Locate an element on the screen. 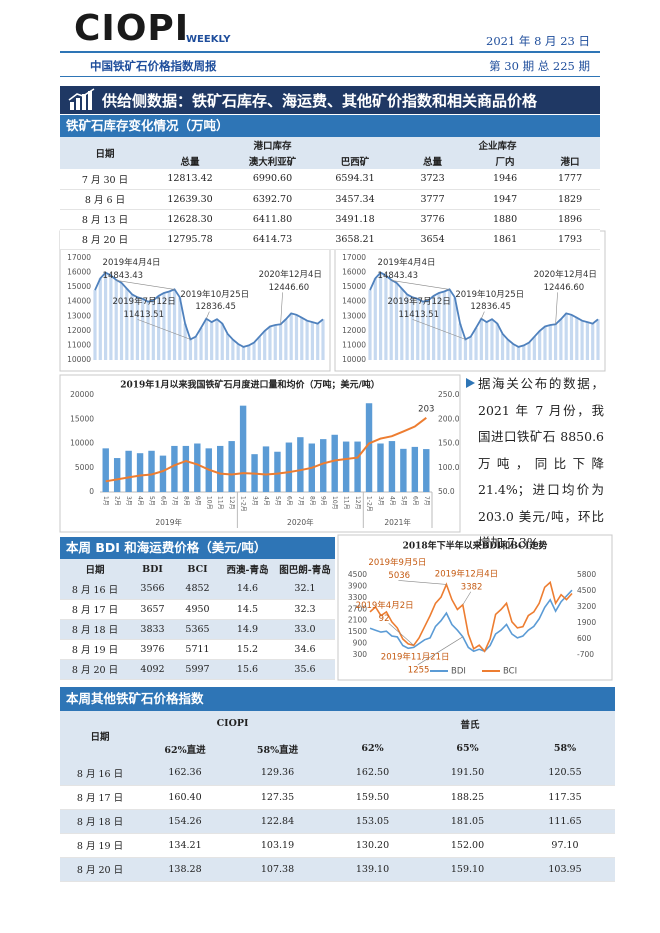 The height and width of the screenshot is (933, 660). y-tick-label: 3900 is located at coordinates (357, 585).